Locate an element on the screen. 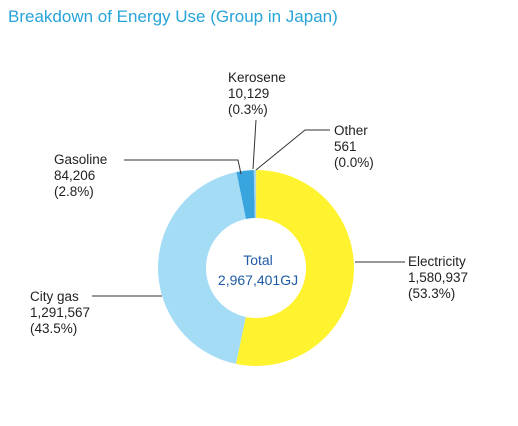 This screenshot has width=518, height=426. leader-line-other is located at coordinates (292, 150).